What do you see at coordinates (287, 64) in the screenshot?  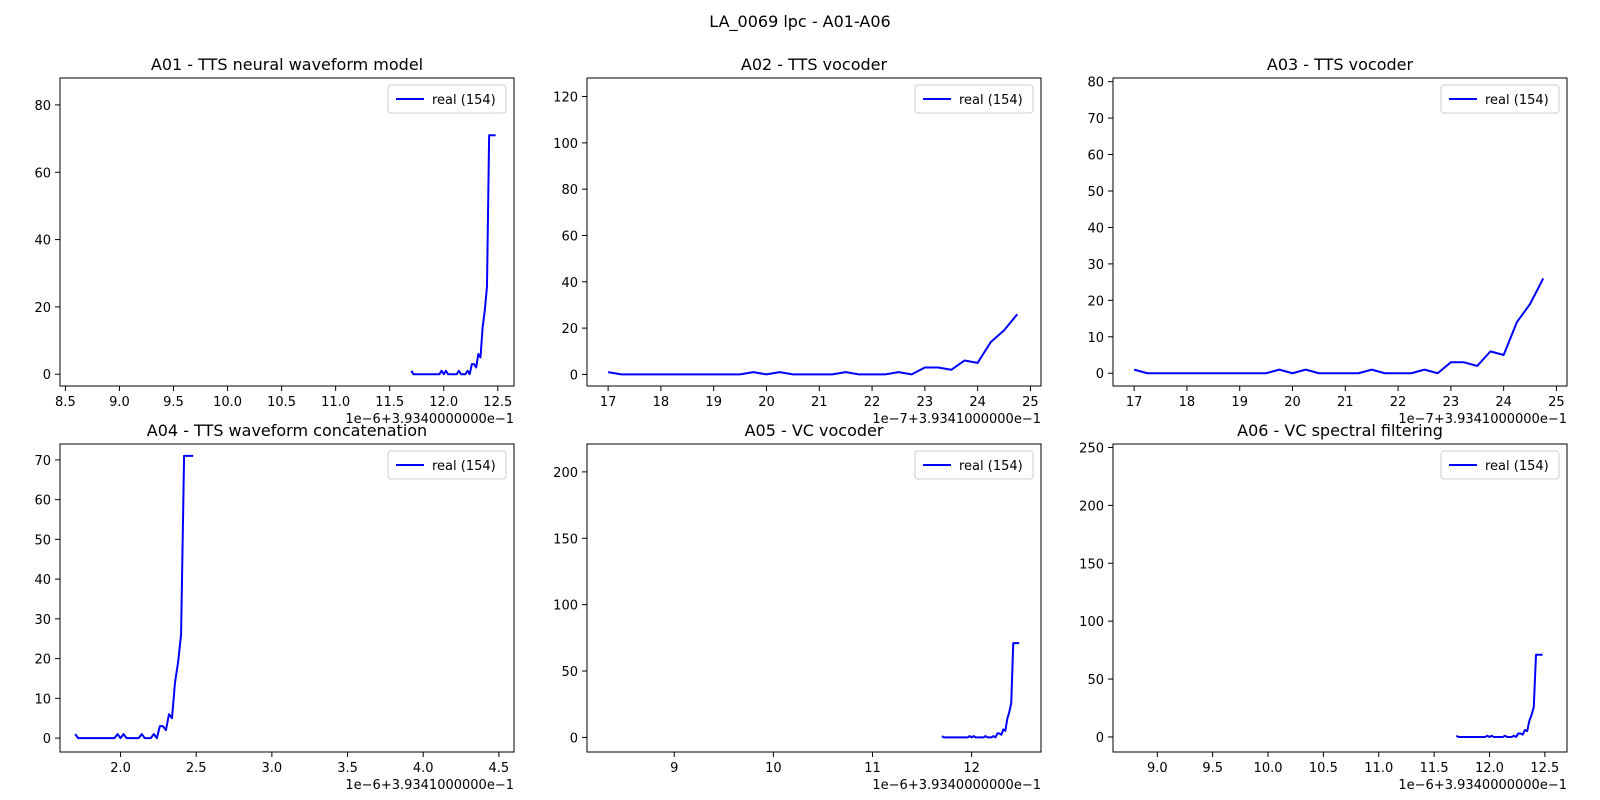 I see `subplot-title: A01 - TTS neural waveform model` at bounding box center [287, 64].